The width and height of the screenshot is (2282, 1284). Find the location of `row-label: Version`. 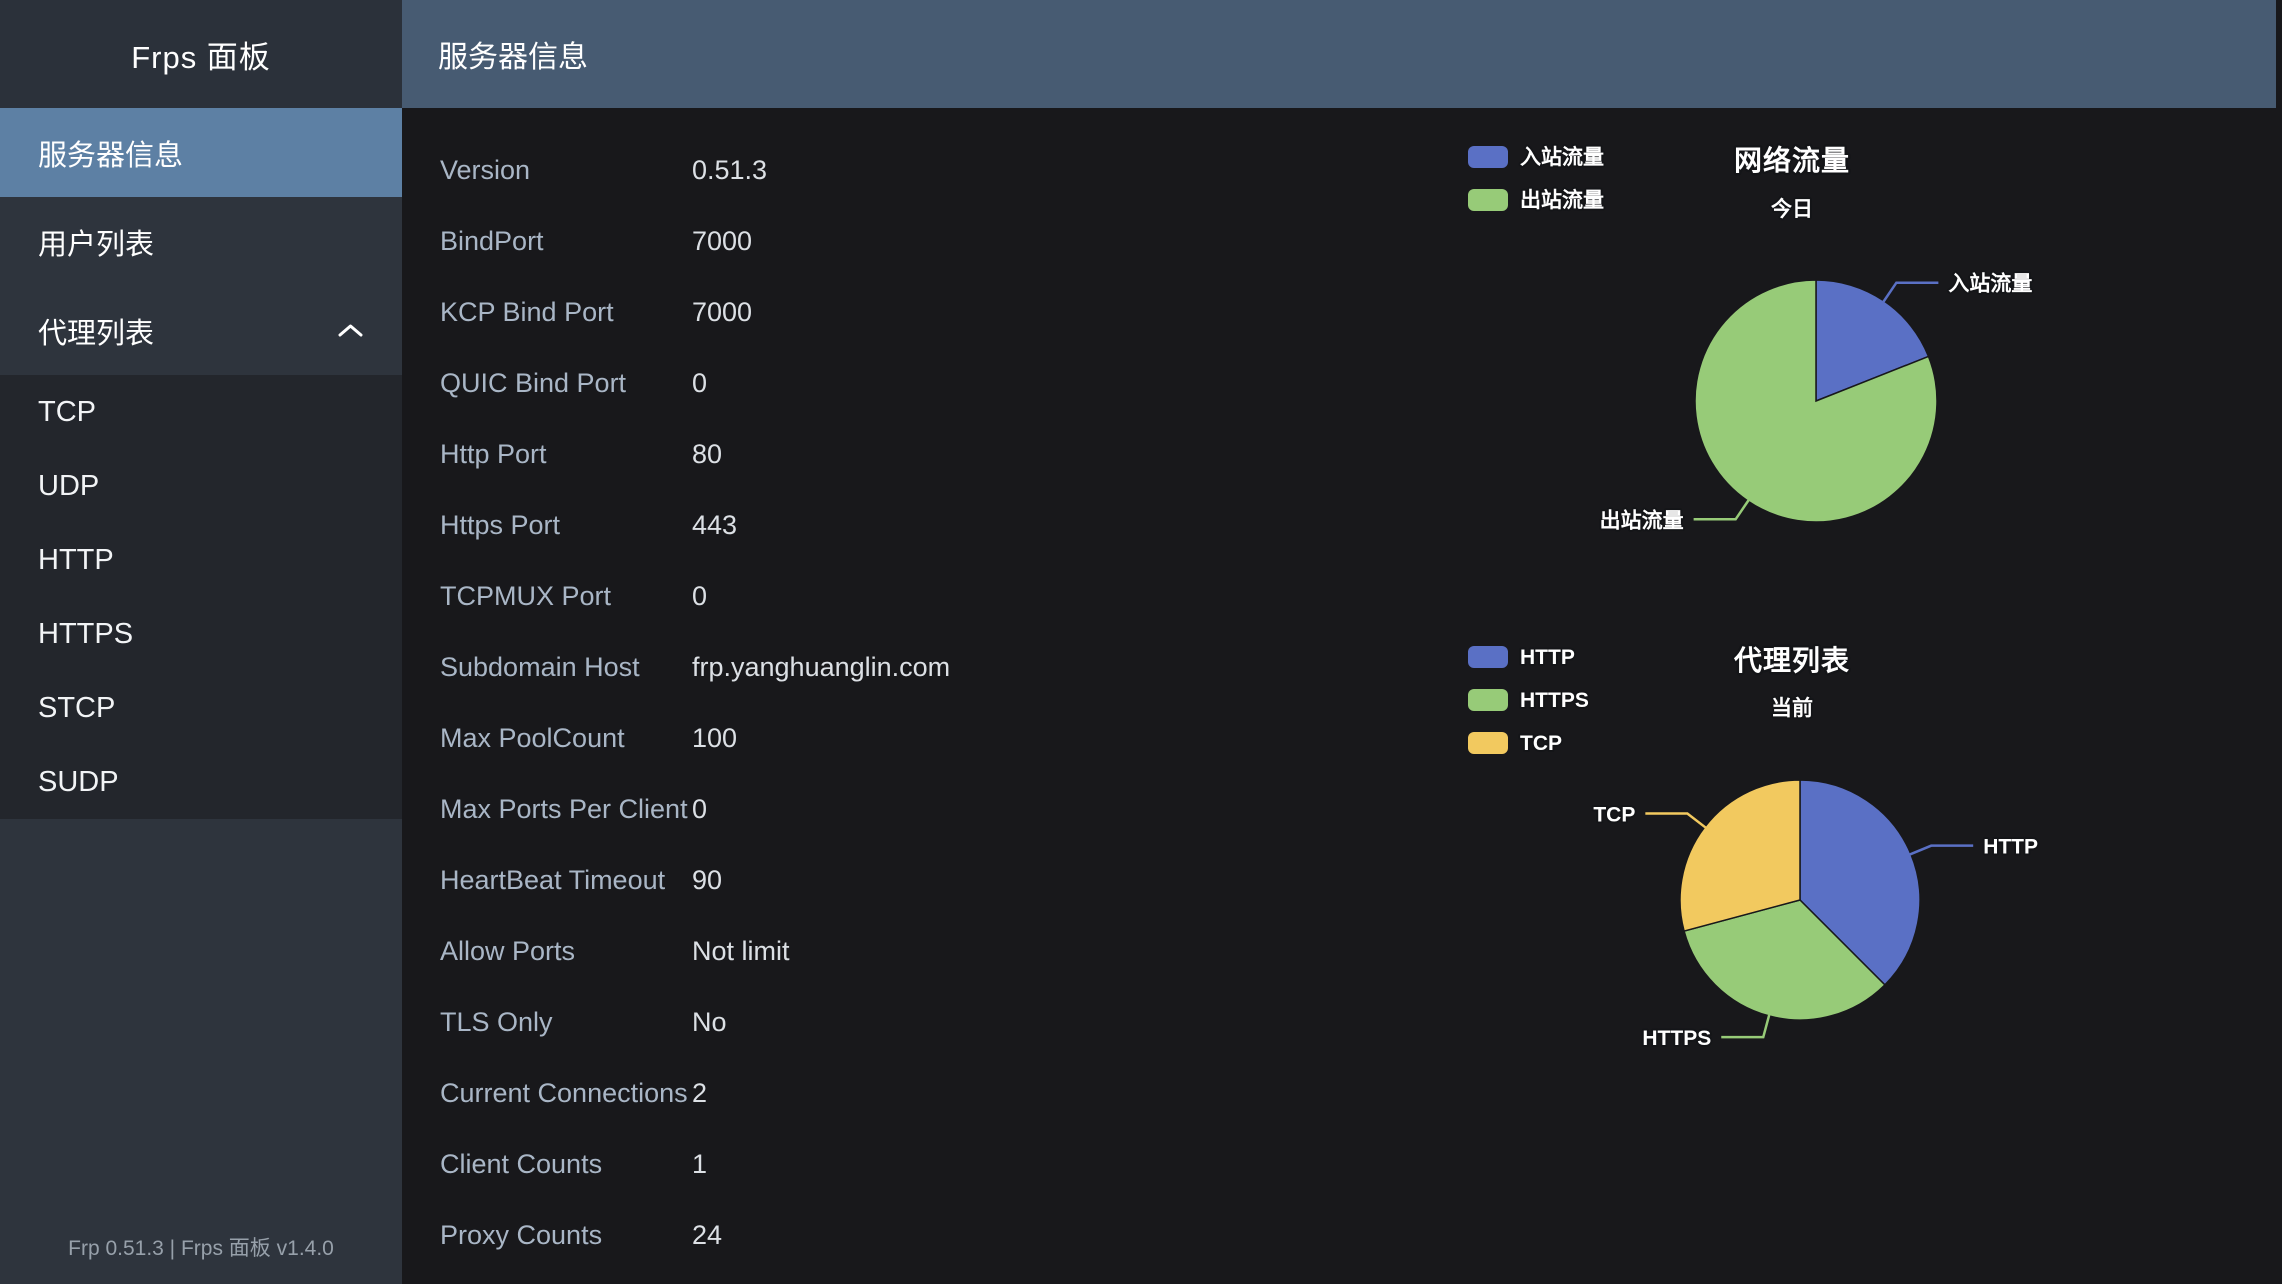

row-label: Version is located at coordinates (485, 170).